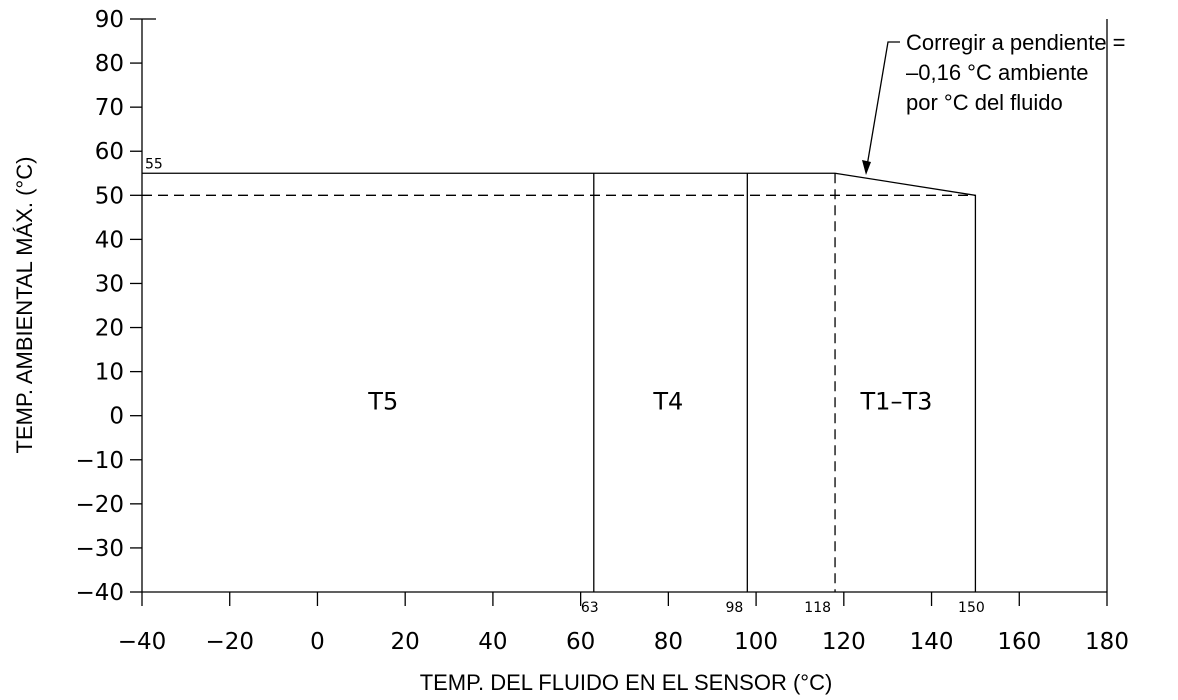 This screenshot has width=1178, height=700. What do you see at coordinates (882, 107) in the screenshot?
I see `annotation-leader-line` at bounding box center [882, 107].